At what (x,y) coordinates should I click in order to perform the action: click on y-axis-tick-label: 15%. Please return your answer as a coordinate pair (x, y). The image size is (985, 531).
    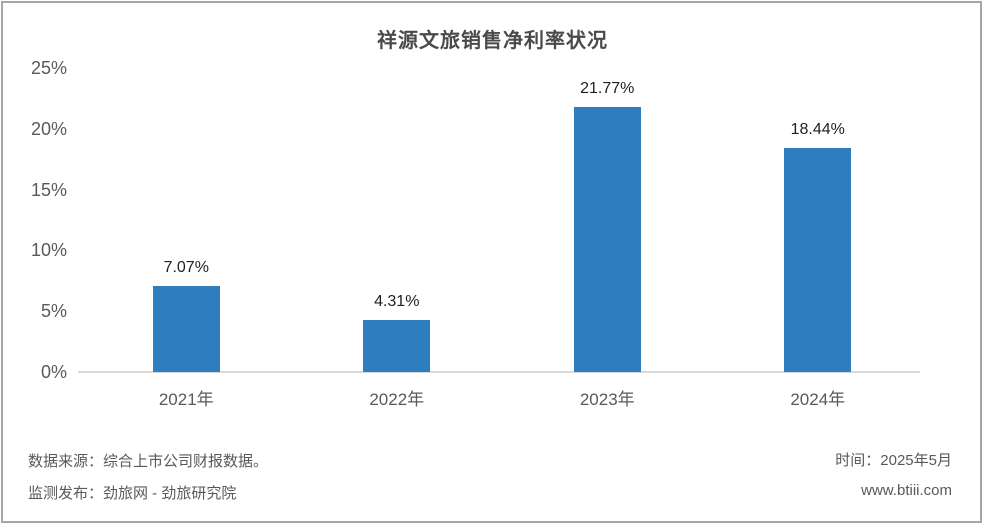
    Looking at the image, I should click on (48, 189).